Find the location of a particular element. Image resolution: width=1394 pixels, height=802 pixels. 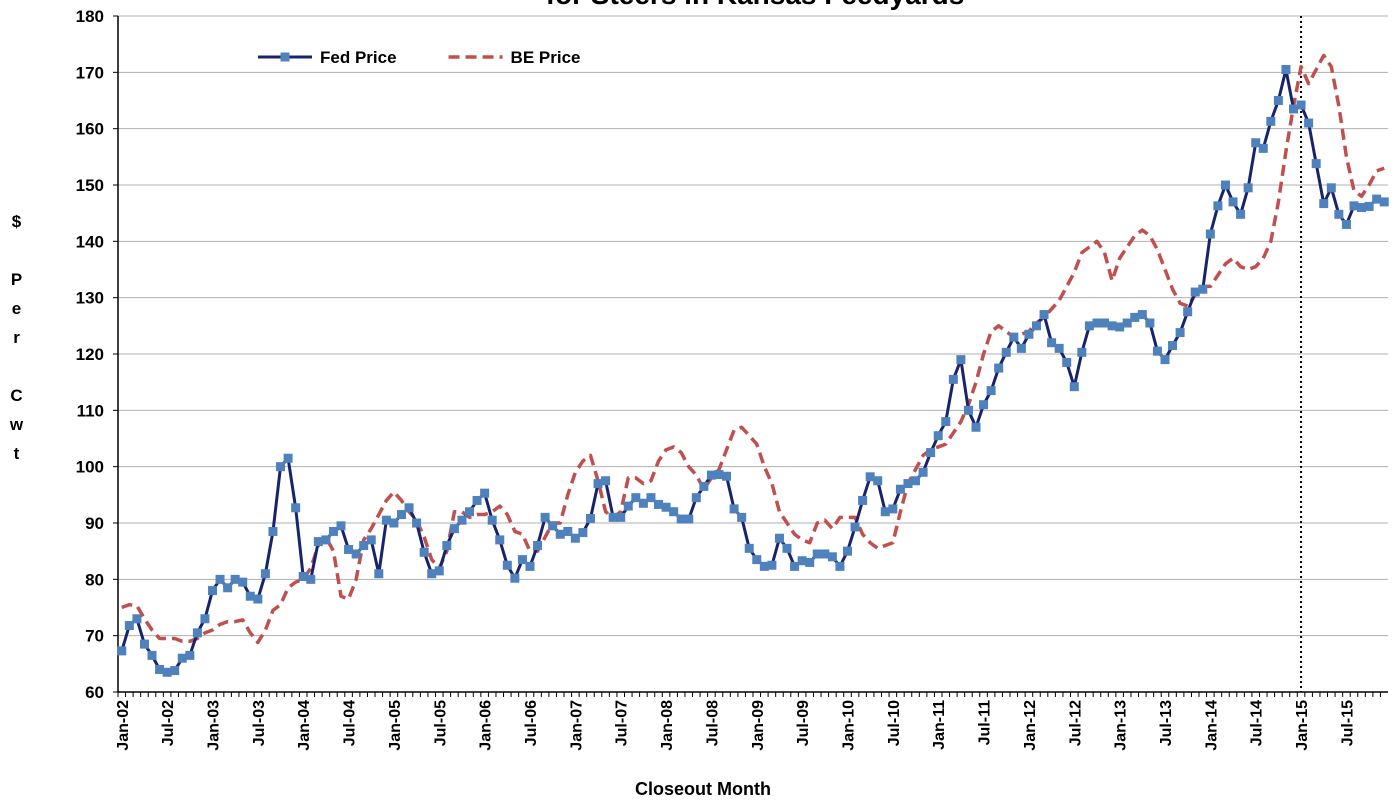

x-tick-label: Jan-09 is located at coordinates (758, 725).